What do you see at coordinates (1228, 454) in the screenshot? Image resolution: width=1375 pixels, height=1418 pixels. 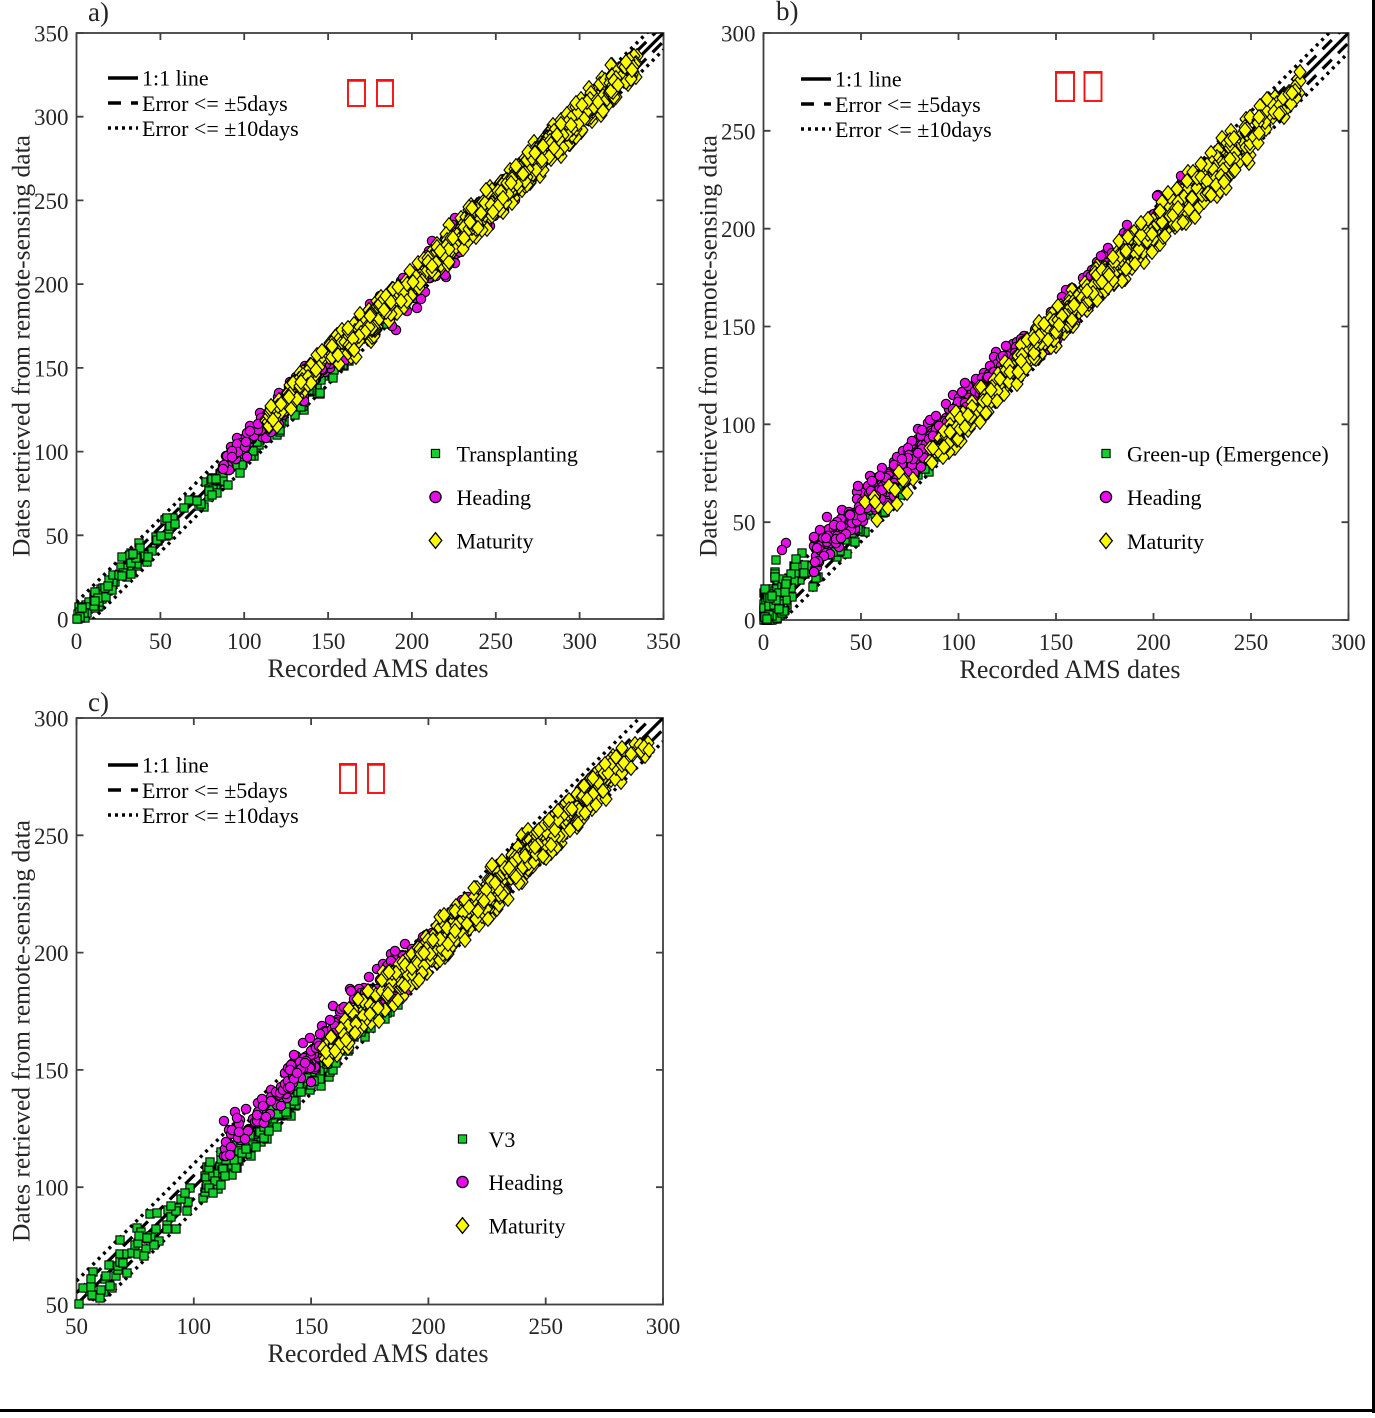 I see `svg-text: Green-up (Emergence)` at bounding box center [1228, 454].